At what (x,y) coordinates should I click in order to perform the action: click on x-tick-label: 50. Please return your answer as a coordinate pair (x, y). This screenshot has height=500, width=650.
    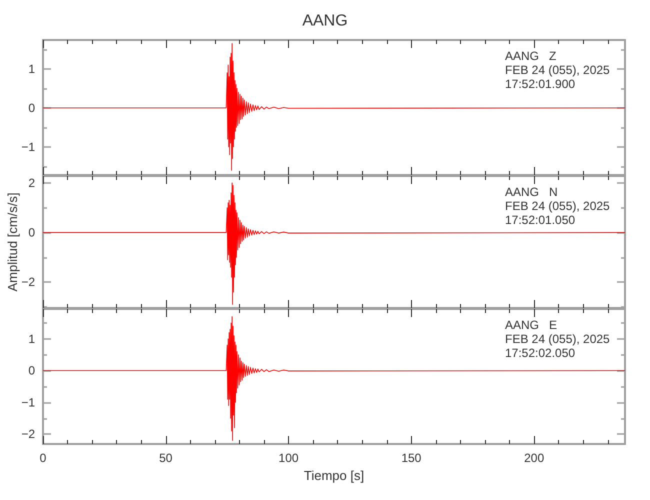
    Looking at the image, I should click on (166, 458).